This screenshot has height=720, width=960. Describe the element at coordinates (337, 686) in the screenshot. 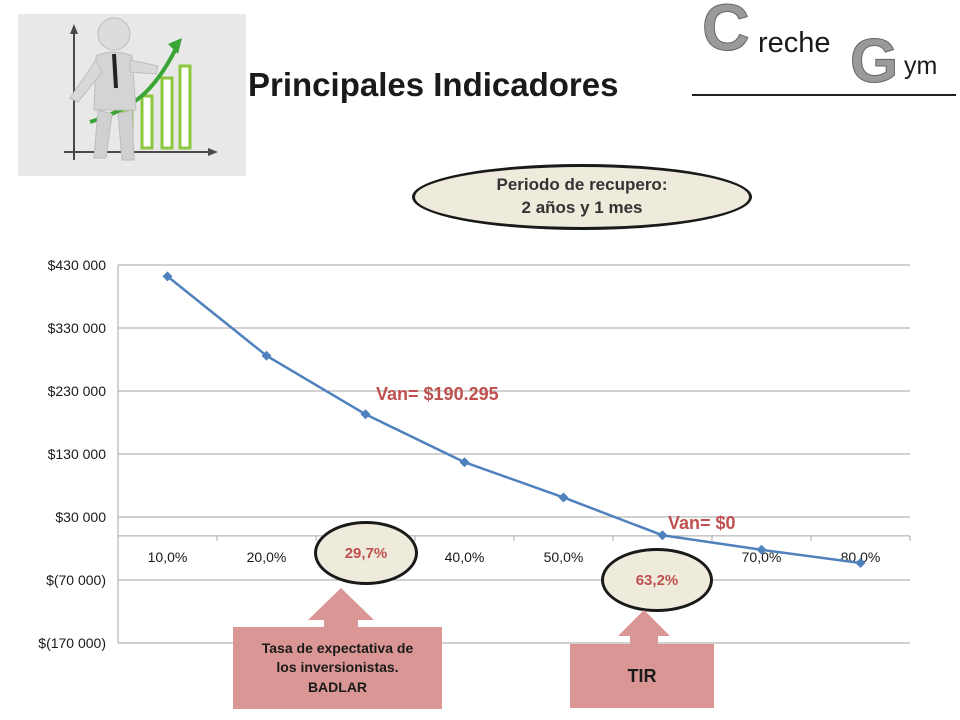

I see `badlar-callout-line: BADLAR` at that location.